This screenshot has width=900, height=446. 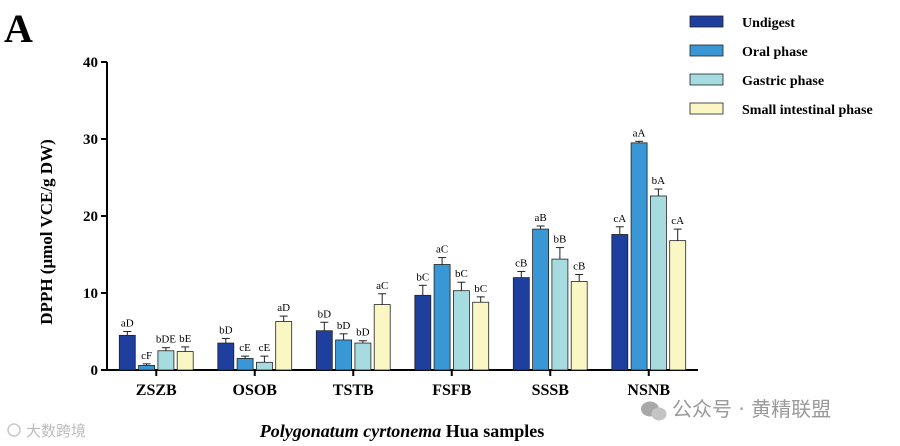 I want to click on x-axis-label: Polygonatum cyrtonema Hua samples, so click(x=402, y=431).